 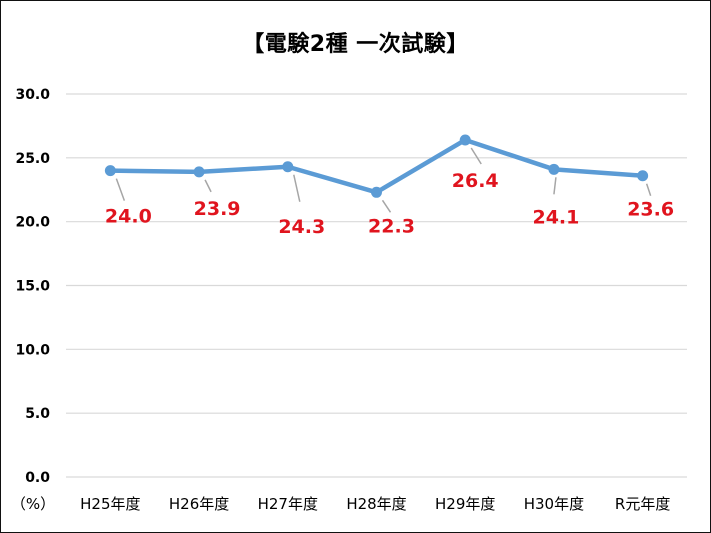 I want to click on y-tick-label: 10.0, so click(x=32, y=350).